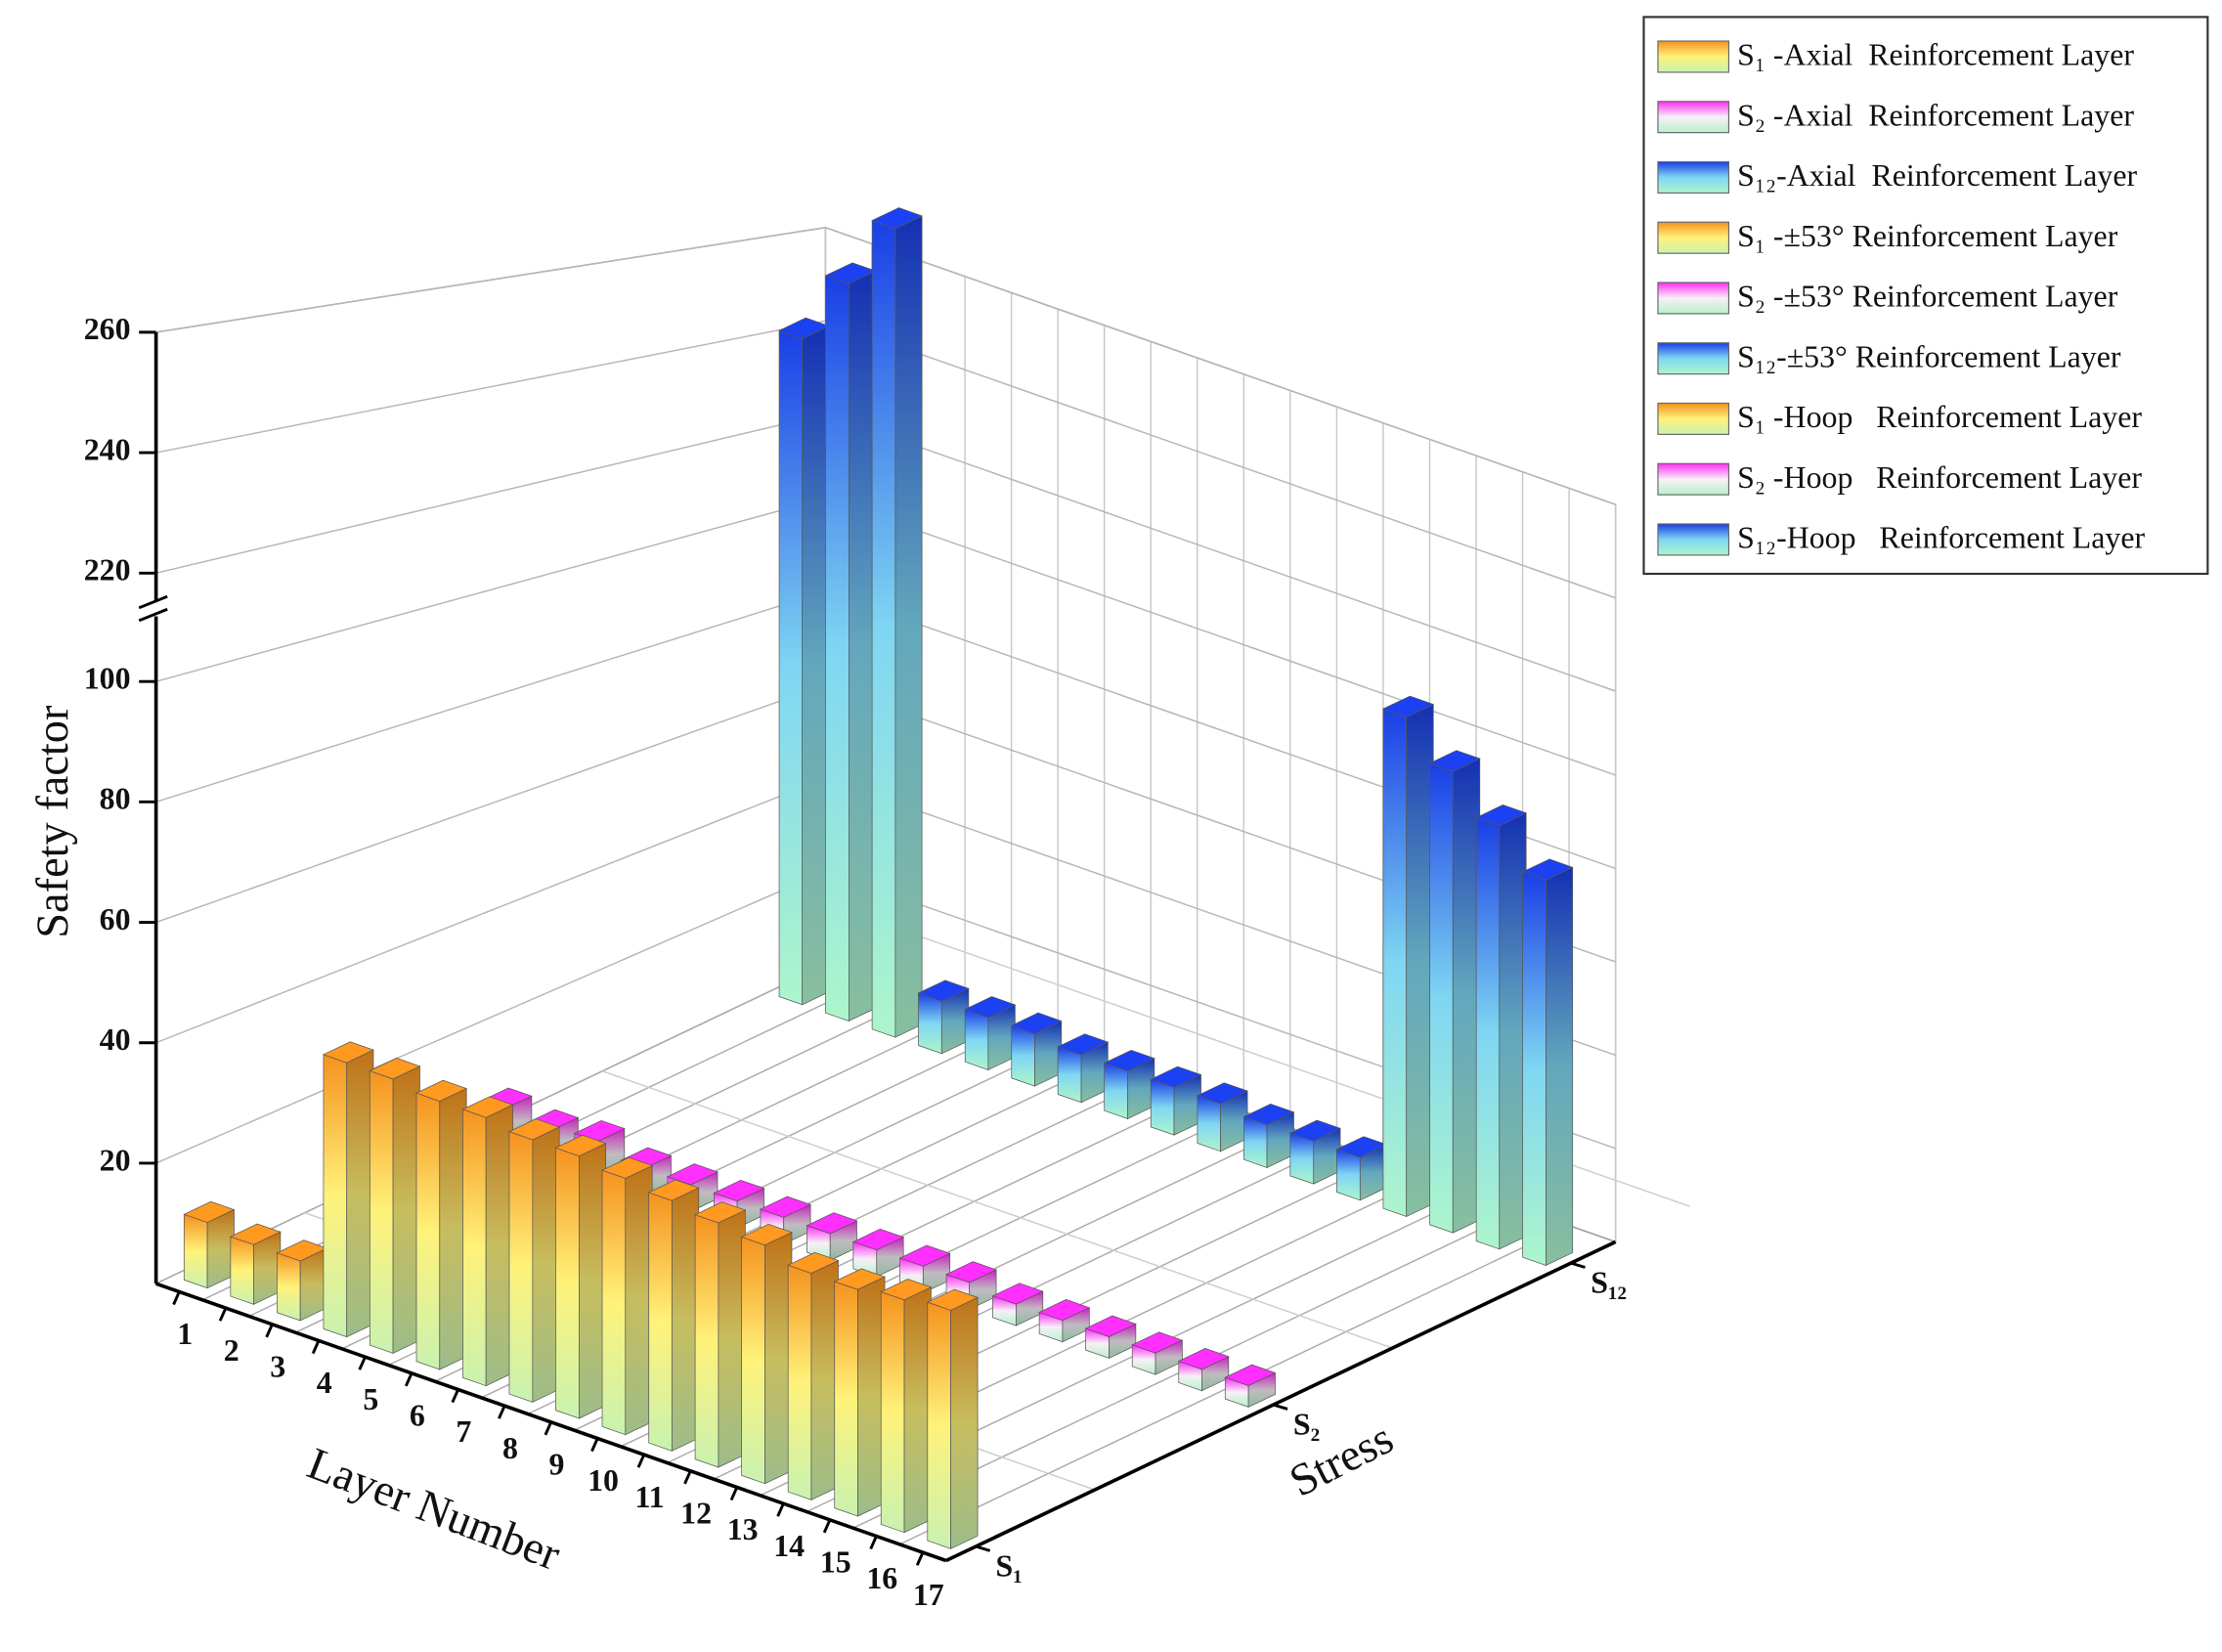 Image resolution: width=2222 pixels, height=1652 pixels. I want to click on legend-label: S₁₂-Hoop Reinforcement Layer, so click(1941, 538).